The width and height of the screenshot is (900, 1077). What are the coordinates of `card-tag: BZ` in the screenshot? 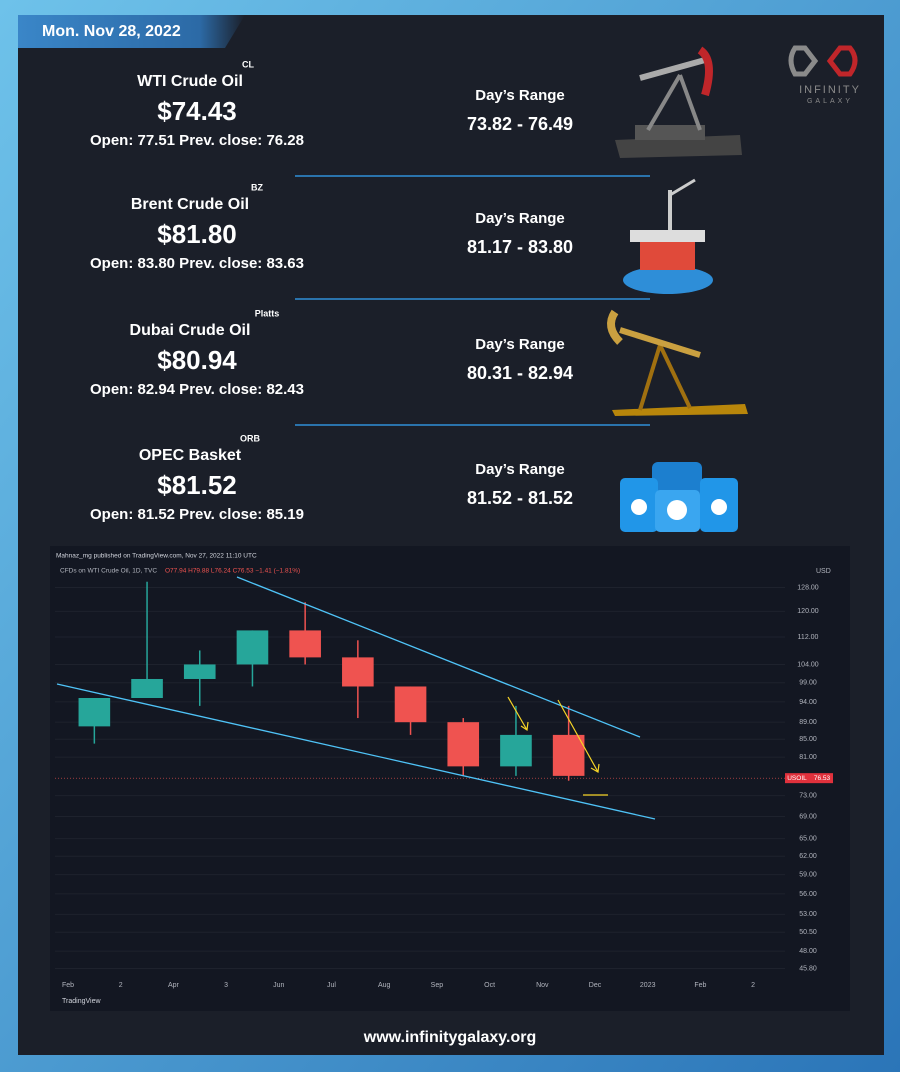 It's located at (257, 187).